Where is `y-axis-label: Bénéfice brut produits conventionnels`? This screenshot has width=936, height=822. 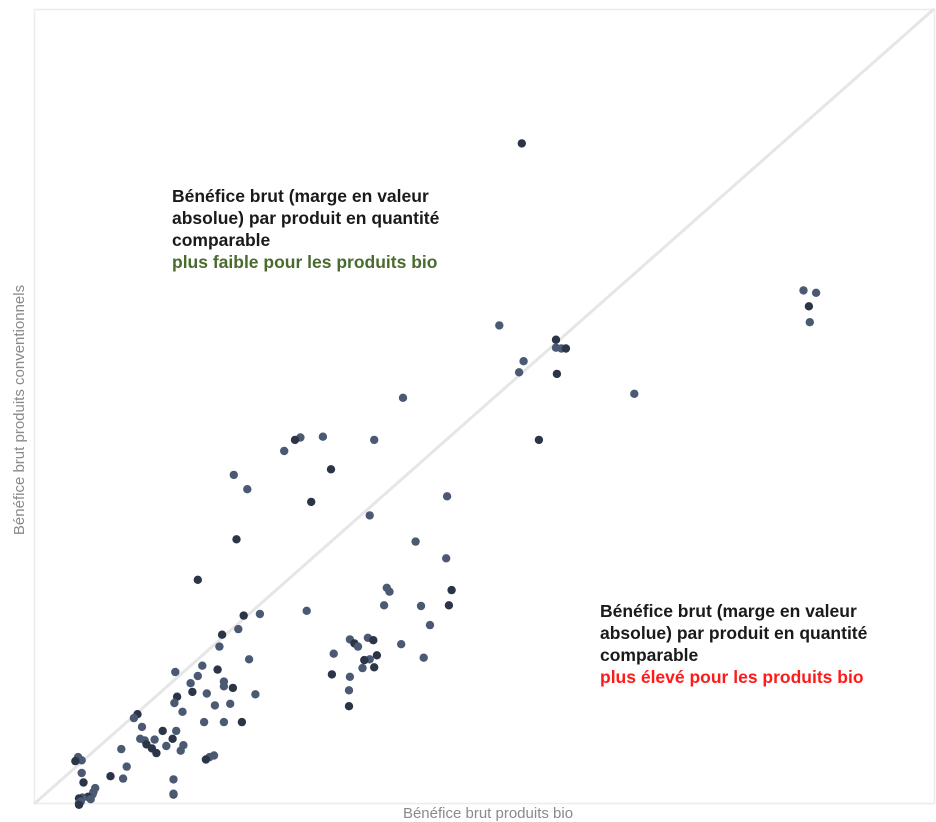
y-axis-label: Bénéfice brut produits conventionnels is located at coordinates (19, 410).